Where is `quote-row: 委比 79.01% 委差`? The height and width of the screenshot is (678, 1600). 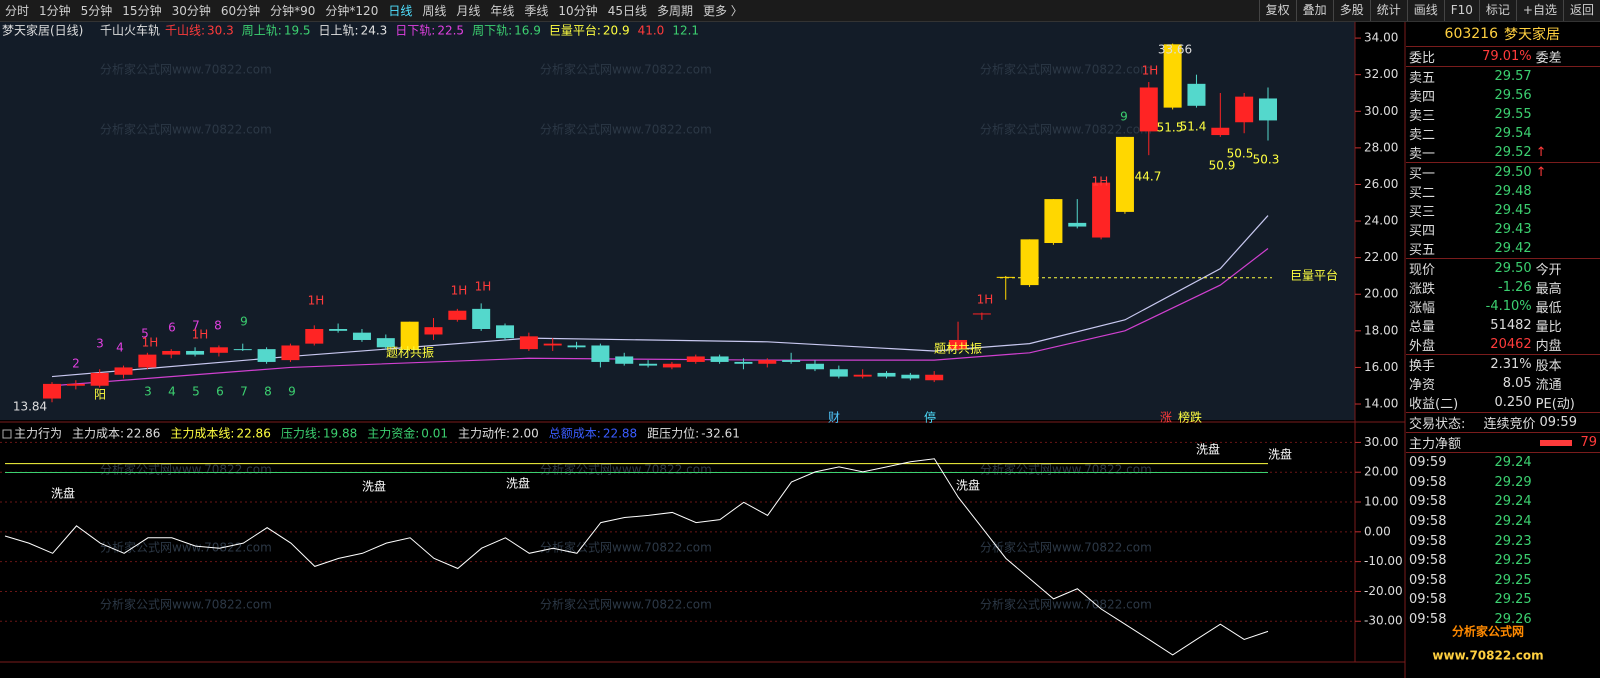 quote-row: 委比 79.01% 委差 is located at coordinates (1503, 57).